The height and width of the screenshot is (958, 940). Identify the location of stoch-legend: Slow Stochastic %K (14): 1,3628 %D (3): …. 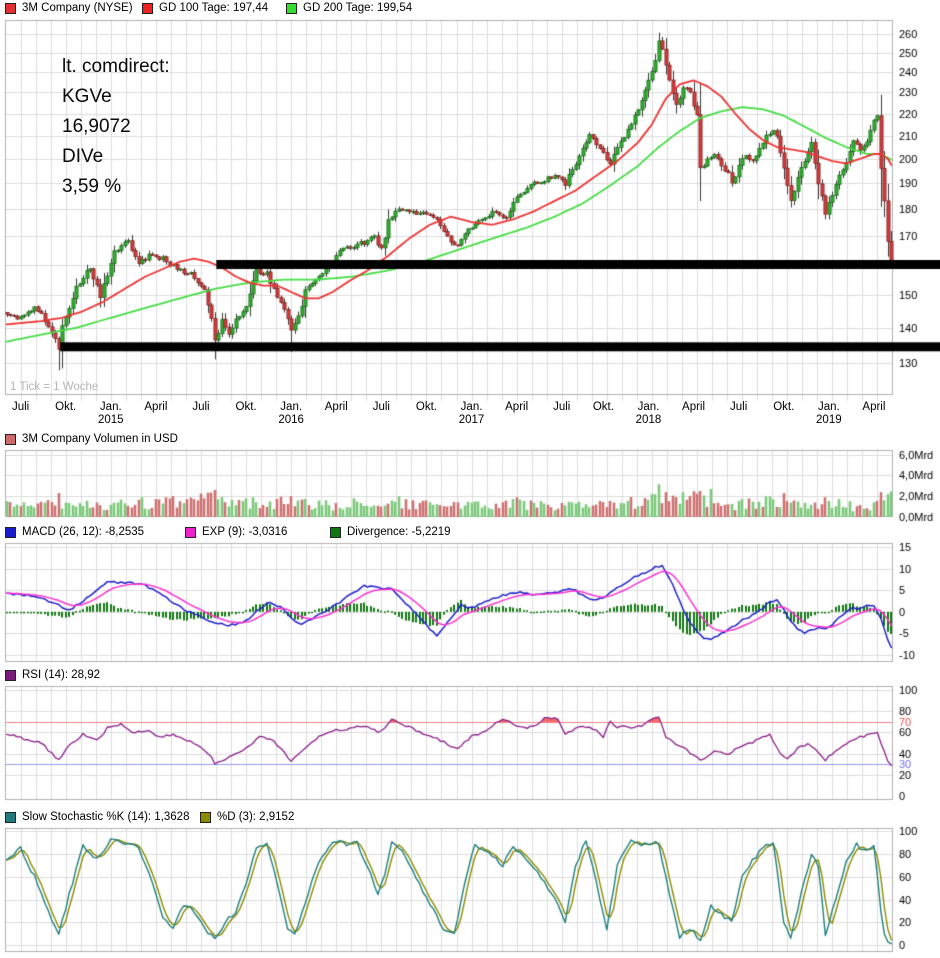
(470, 818).